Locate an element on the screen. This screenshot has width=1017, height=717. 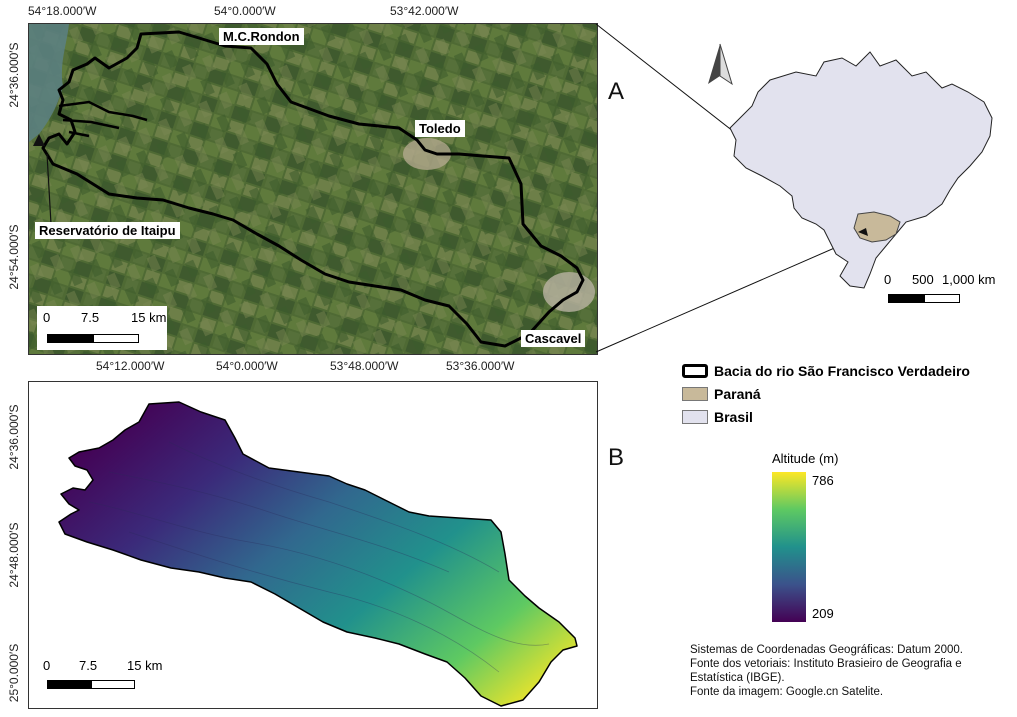
altitude-title: Altitude (m) is located at coordinates (805, 458).